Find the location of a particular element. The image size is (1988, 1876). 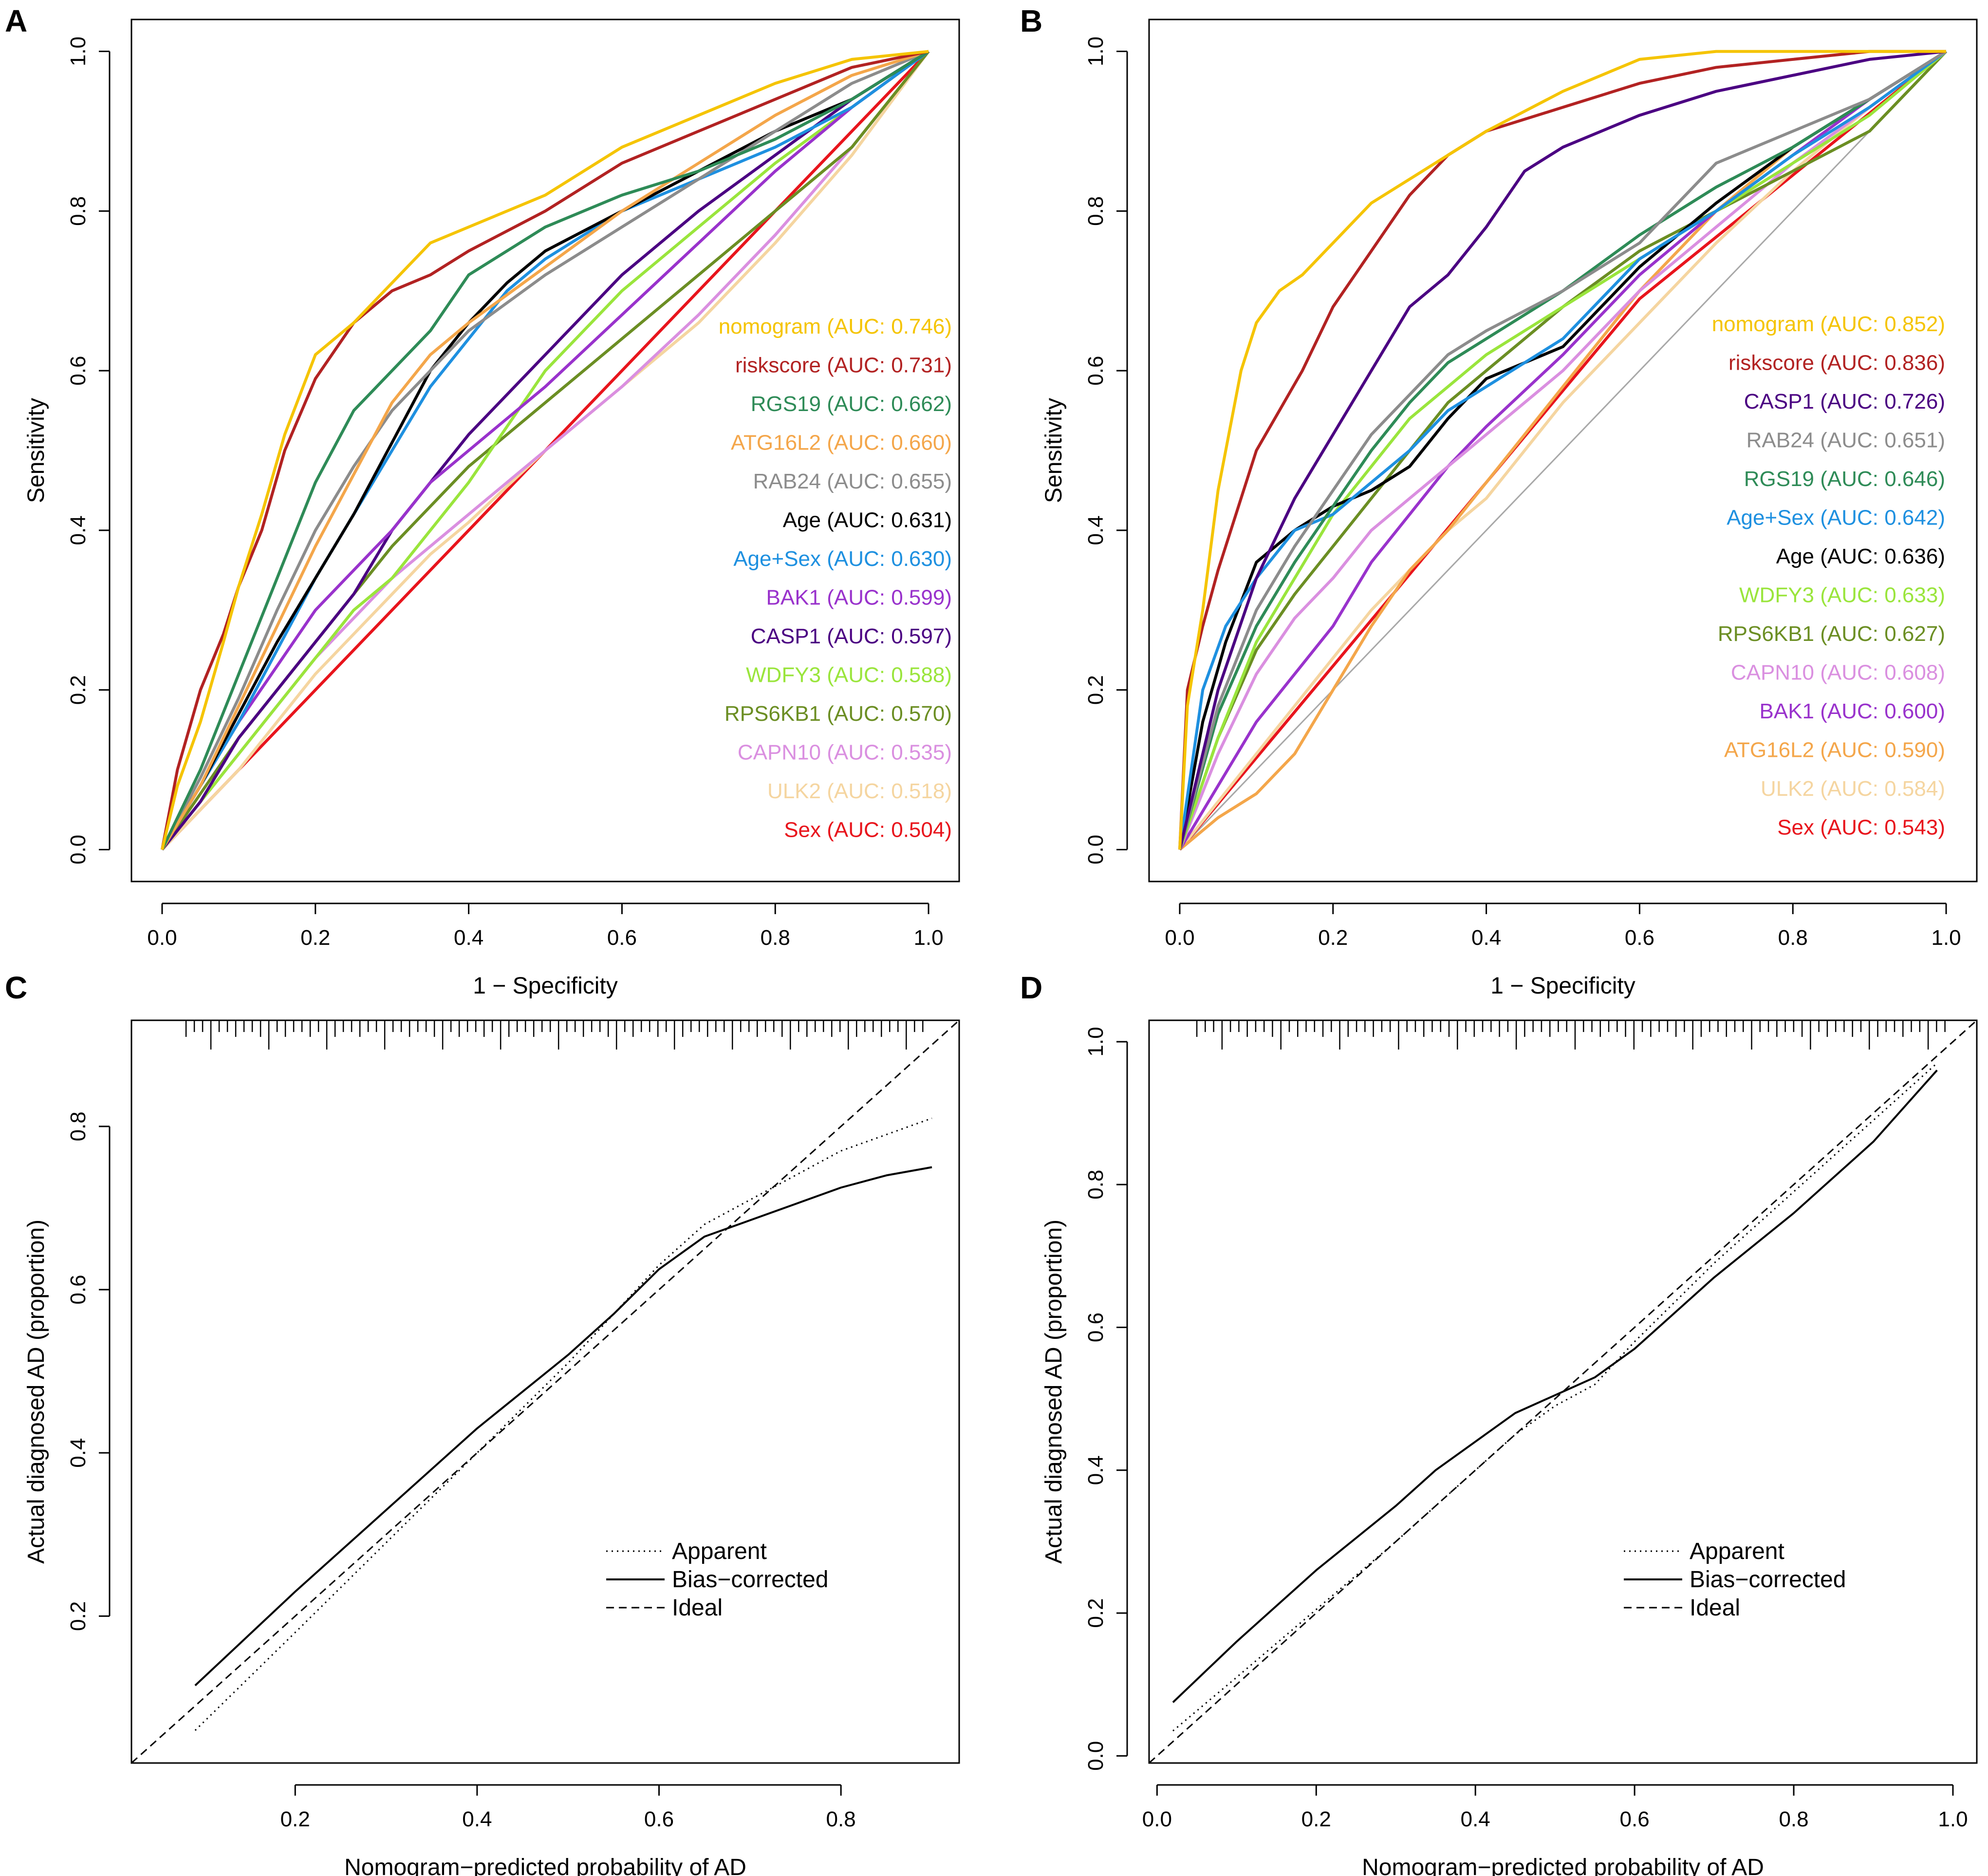

legend-entry-age-sex: Age+Sex (AUC: 0.642) is located at coordinates (1836, 518).